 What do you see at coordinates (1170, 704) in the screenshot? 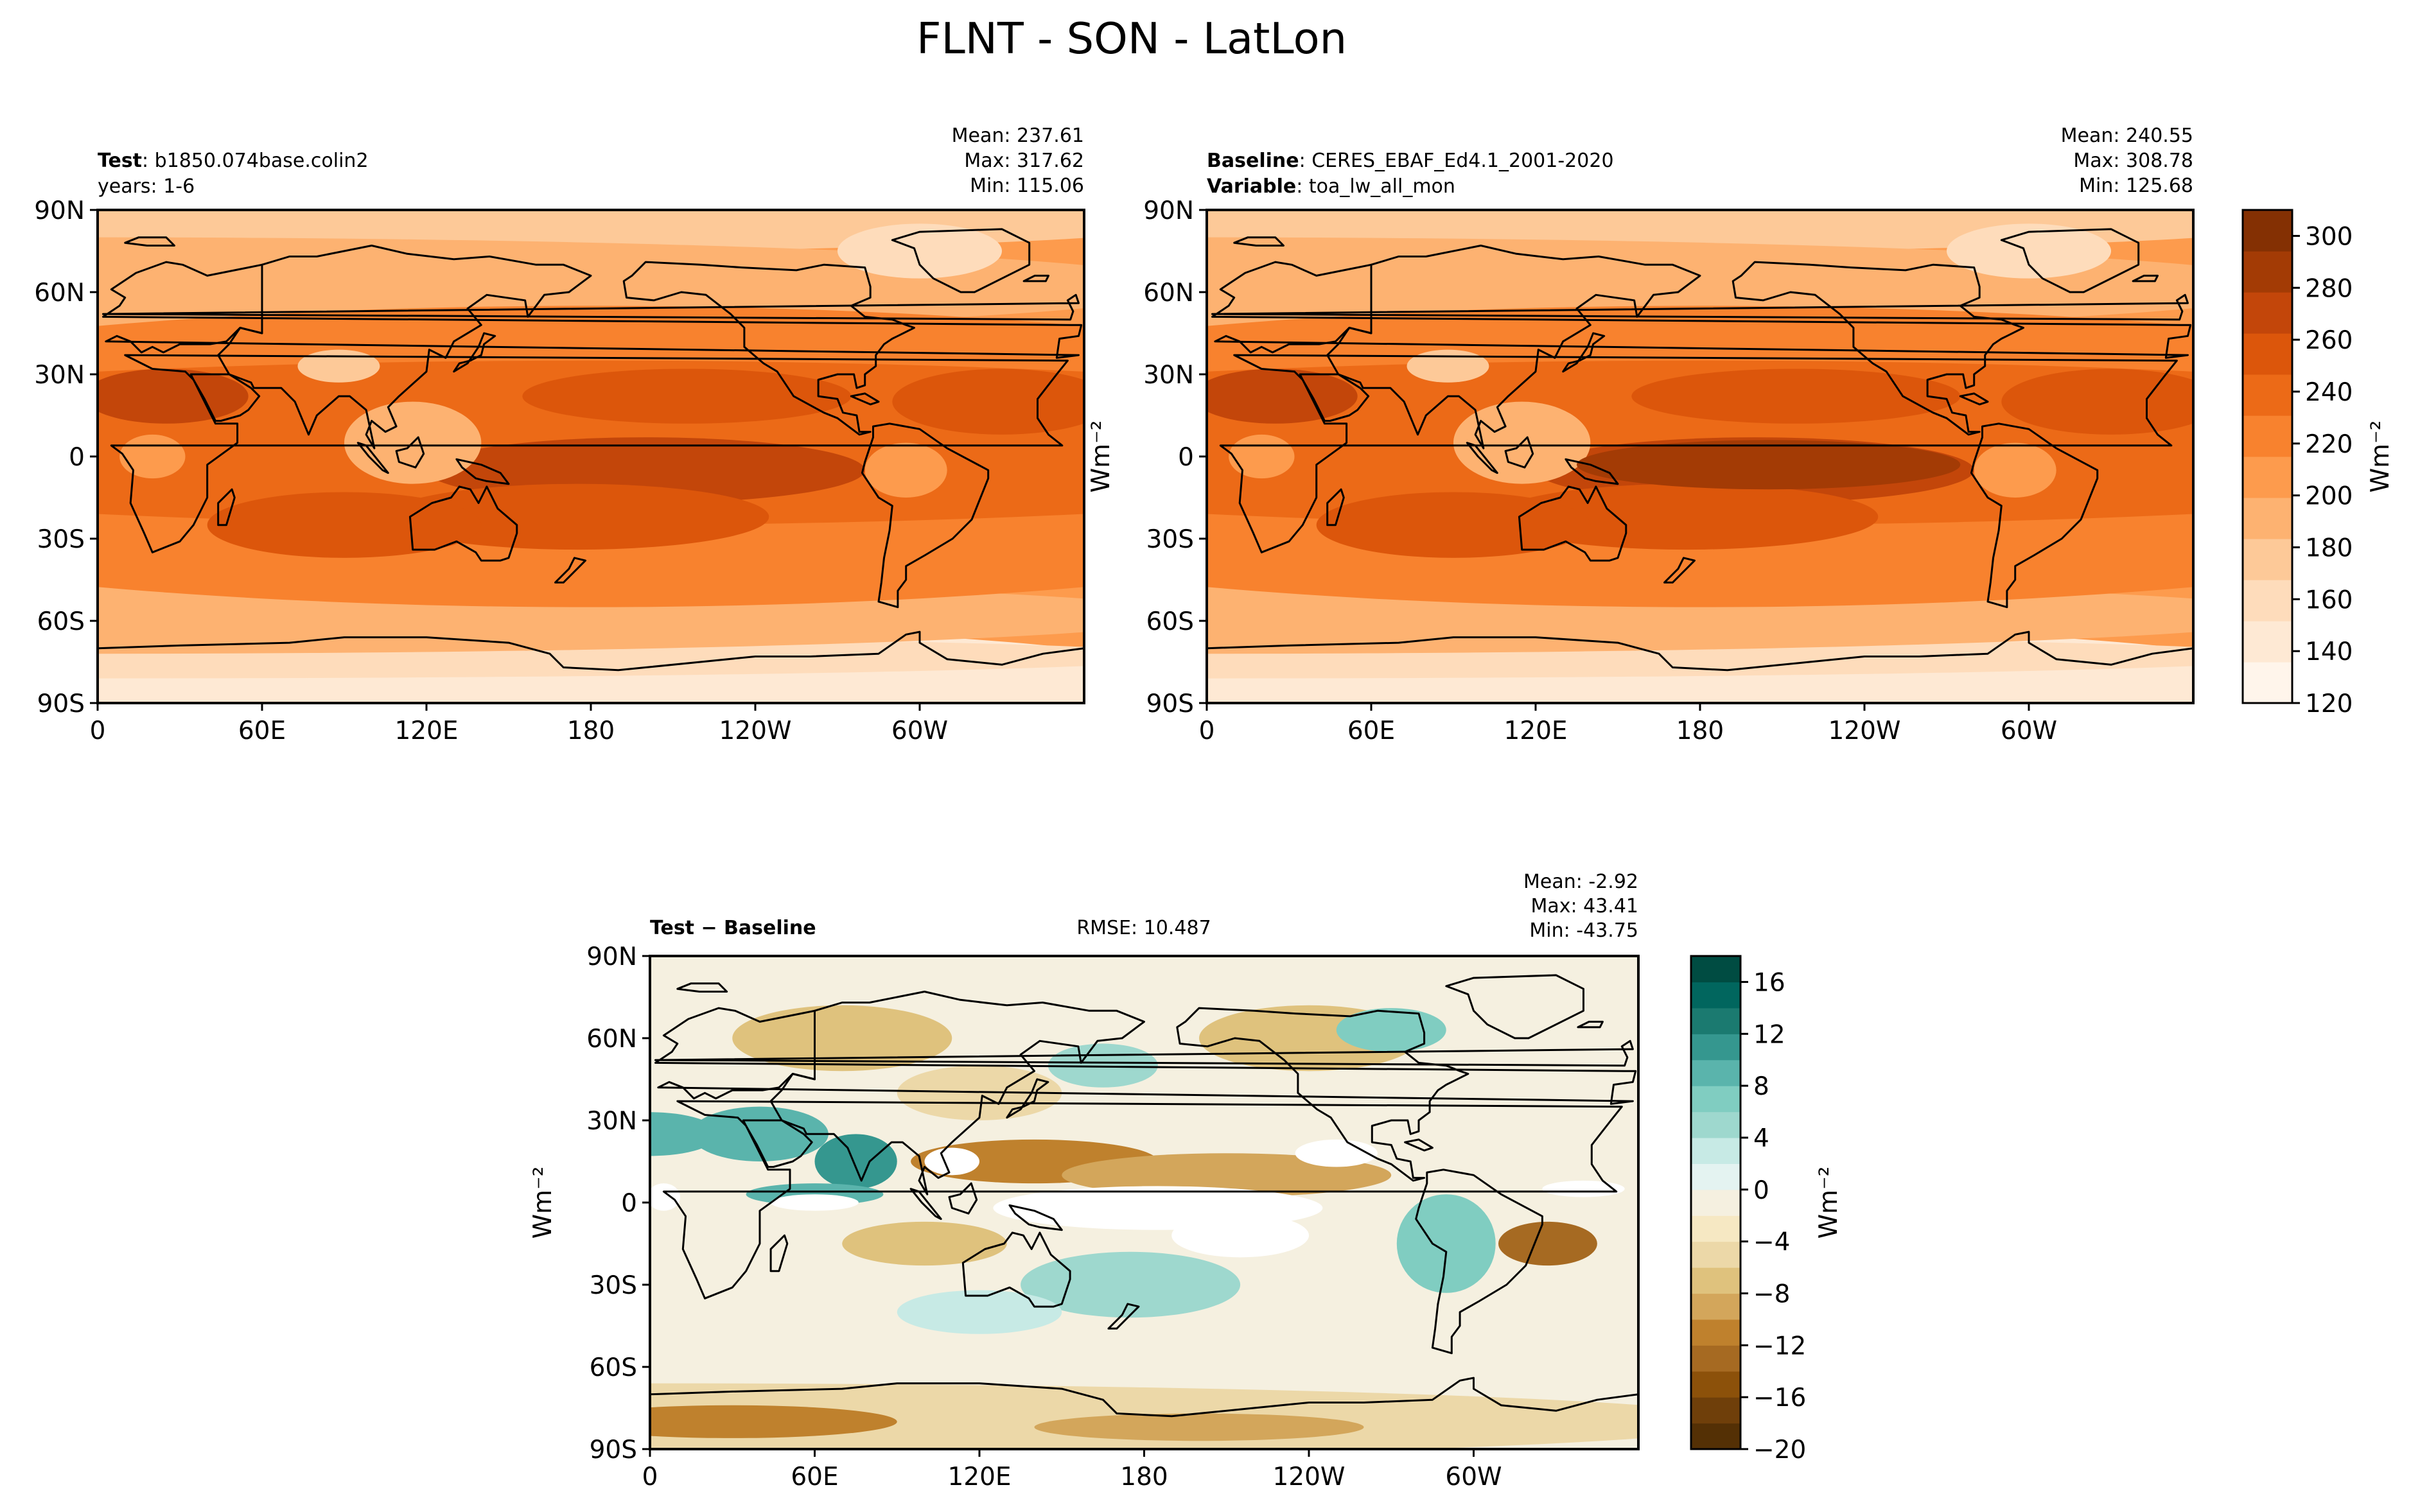
I see `baseline-ytick-label: 90S` at bounding box center [1170, 704].